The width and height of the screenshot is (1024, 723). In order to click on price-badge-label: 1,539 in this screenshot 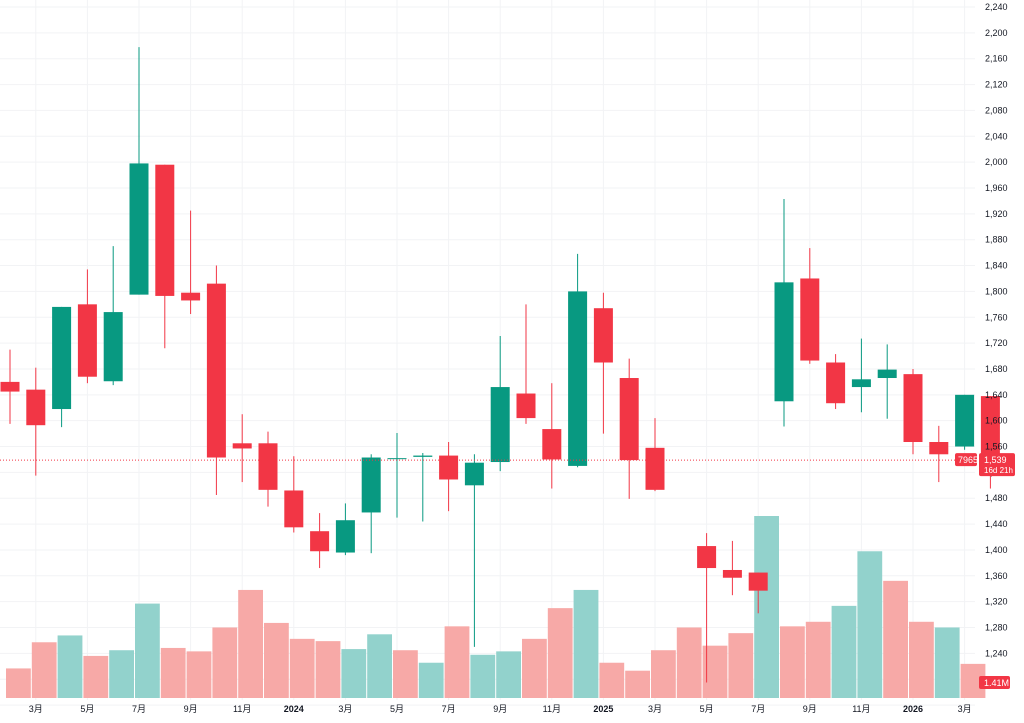, I will do `click(995, 460)`.